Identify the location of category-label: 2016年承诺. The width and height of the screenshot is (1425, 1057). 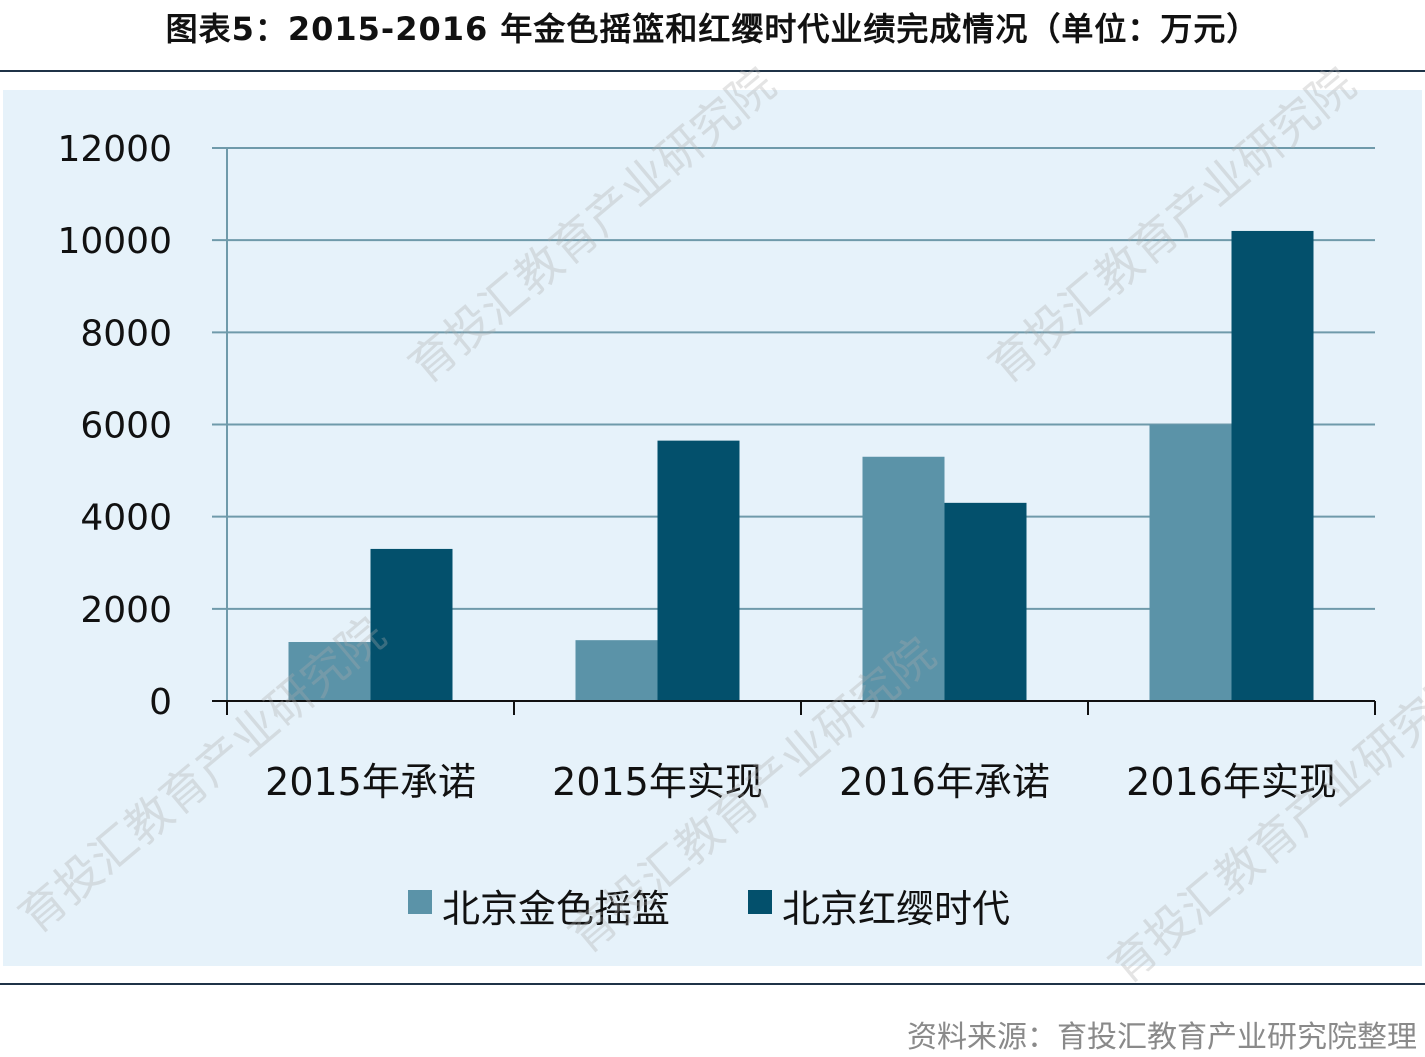
(944, 782).